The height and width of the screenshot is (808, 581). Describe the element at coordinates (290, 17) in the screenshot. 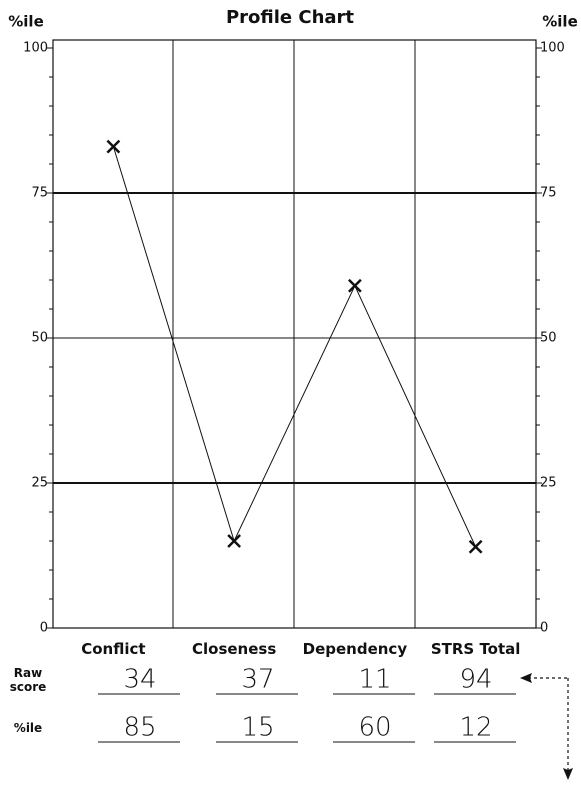

I see `chart-title: Profile Chart` at that location.